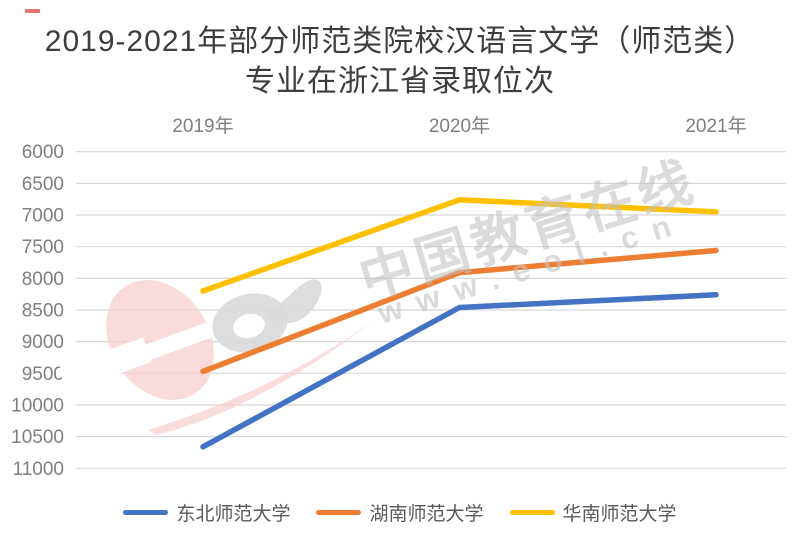  Describe the element at coordinates (37, 437) in the screenshot. I see `svg-text: 10500` at that location.